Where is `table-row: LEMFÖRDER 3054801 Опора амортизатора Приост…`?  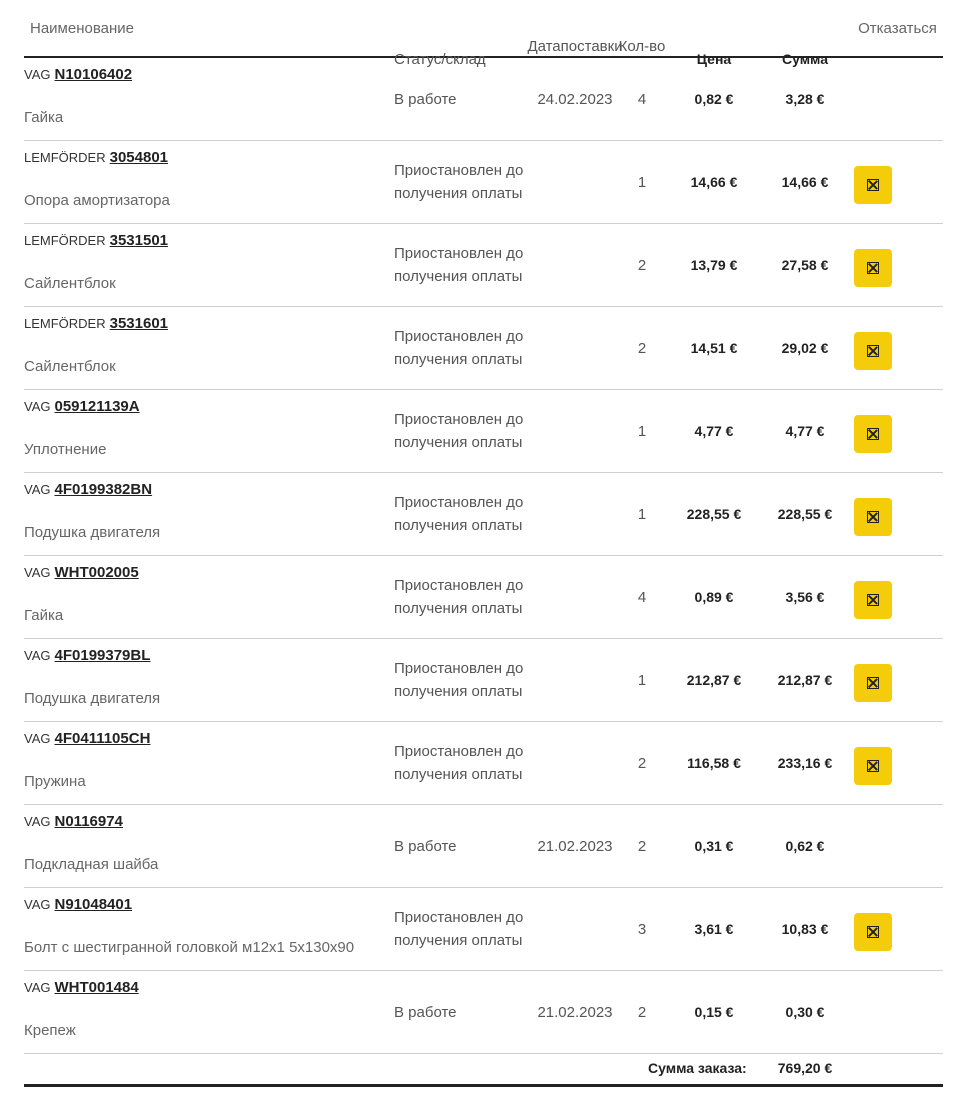
table-row: LEMFÖRDER 3054801 Опора амортизатора Приост… is located at coordinates (483, 182).